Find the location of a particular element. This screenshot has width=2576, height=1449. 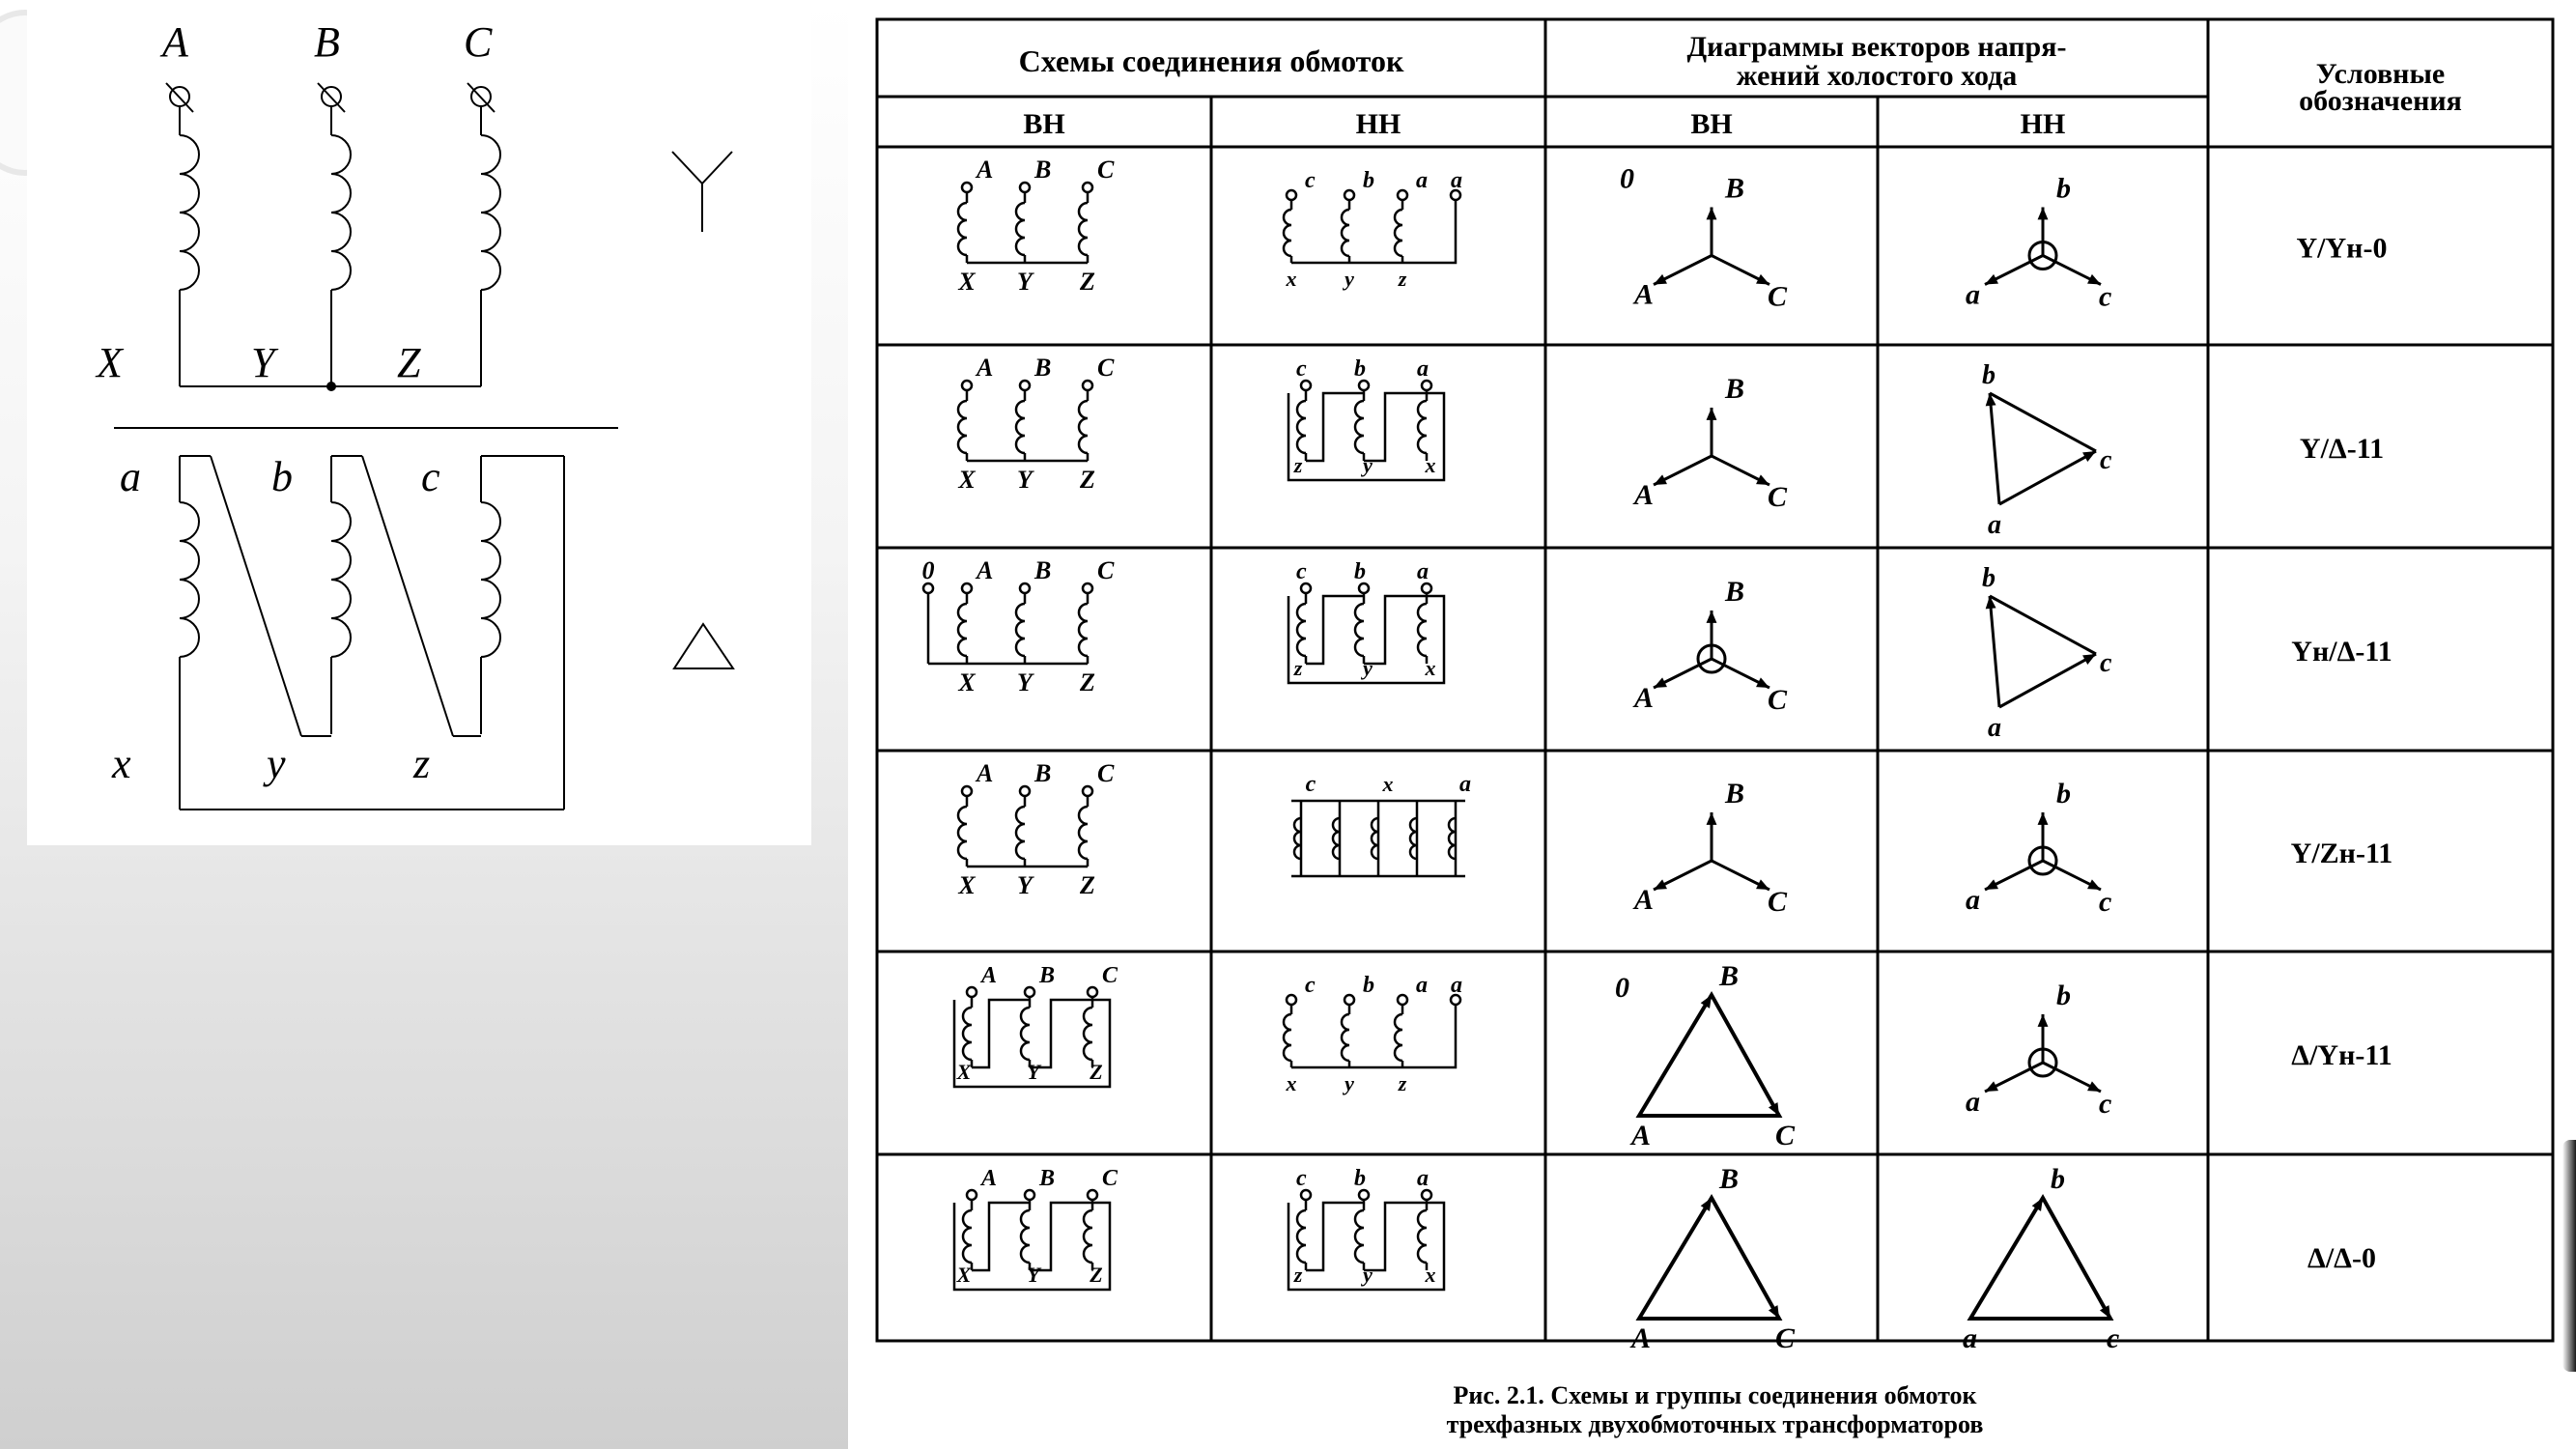

hv-winding-C is located at coordinates (490, 212).